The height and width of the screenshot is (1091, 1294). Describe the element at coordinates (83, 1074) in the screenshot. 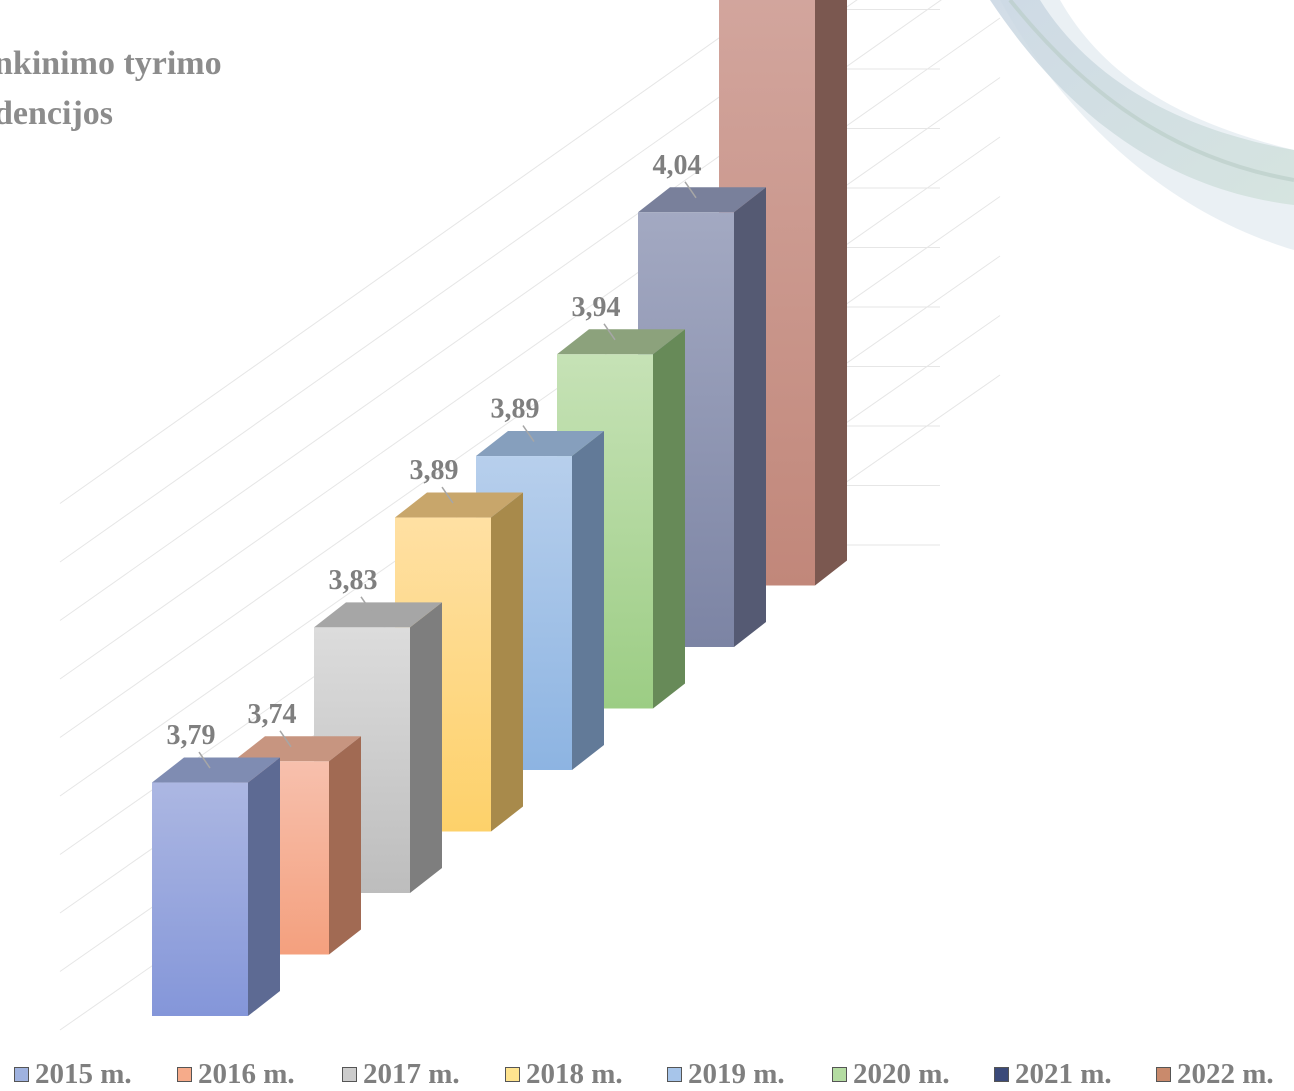

I see `legend-label: 2015 m.` at that location.